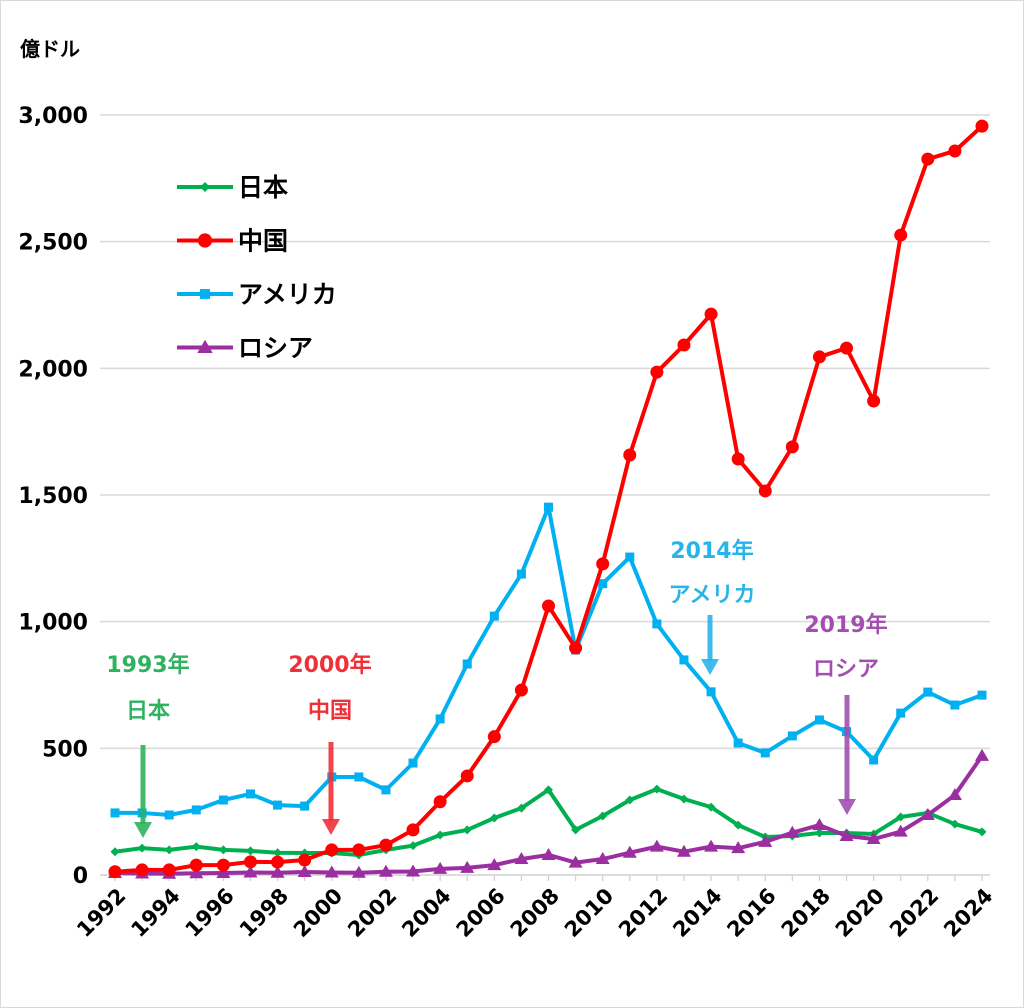  I want to click on annotation-country: アメリカ, so click(712, 595).